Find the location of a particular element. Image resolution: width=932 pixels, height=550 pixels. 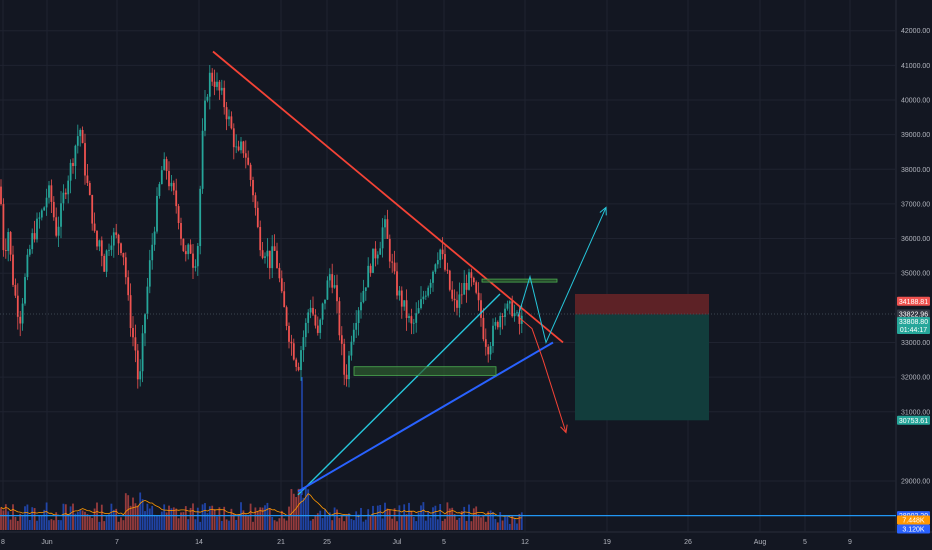

y-tick-label: 41000.00 is located at coordinates (915, 66).